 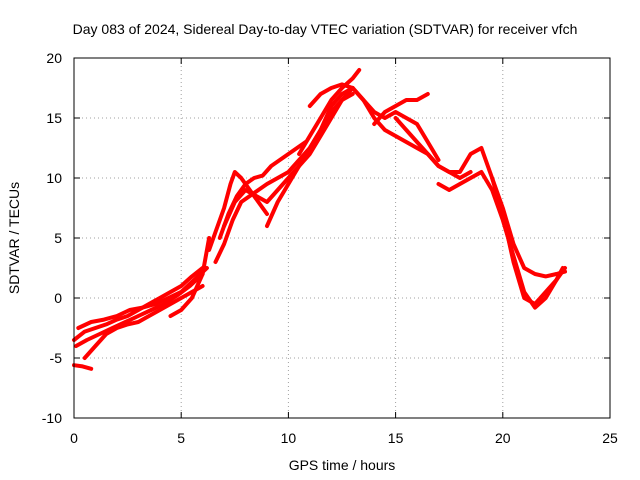 I want to click on y-tick-label: 20, so click(x=54, y=58).